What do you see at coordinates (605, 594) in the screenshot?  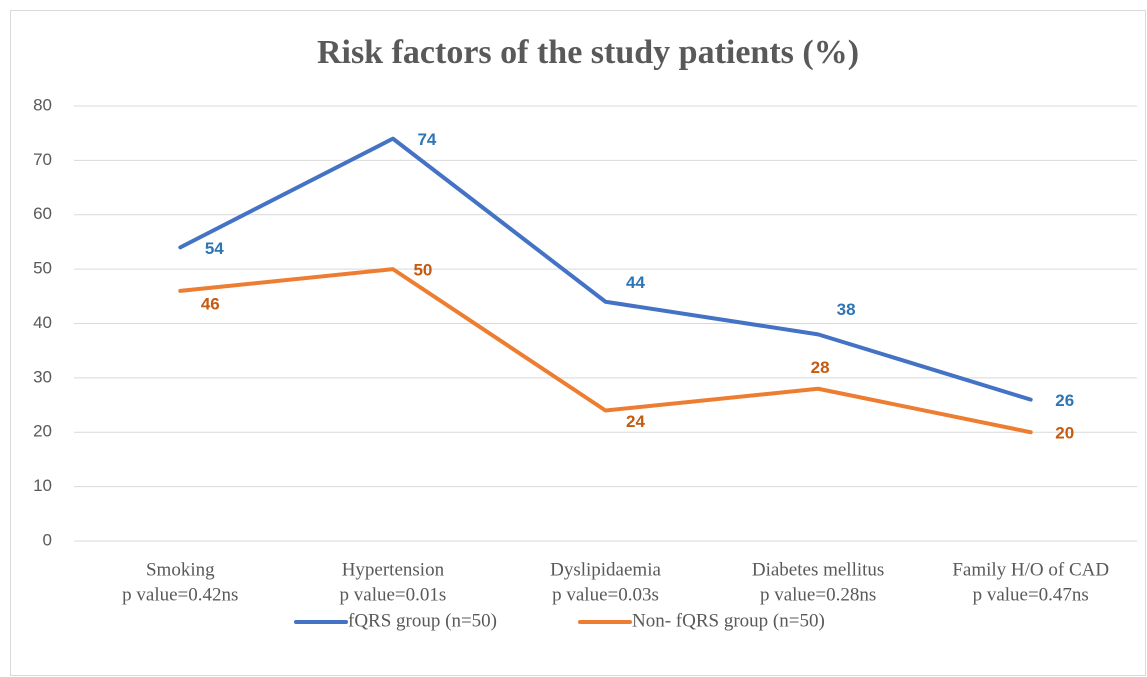 I see `x-tick-sublabel: p value=0.03s` at bounding box center [605, 594].